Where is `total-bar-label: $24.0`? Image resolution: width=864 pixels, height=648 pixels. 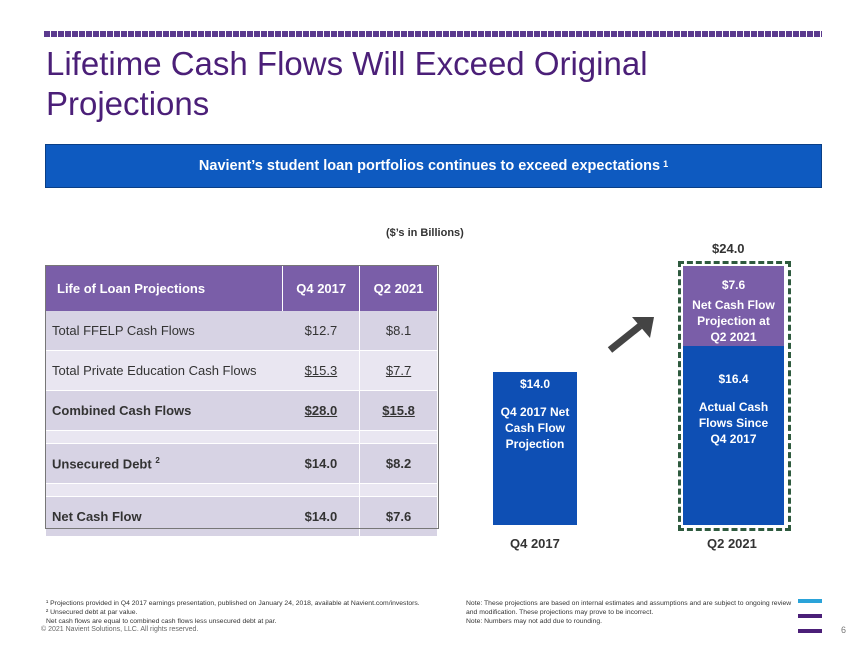
total-bar-label: $24.0 is located at coordinates (728, 248).